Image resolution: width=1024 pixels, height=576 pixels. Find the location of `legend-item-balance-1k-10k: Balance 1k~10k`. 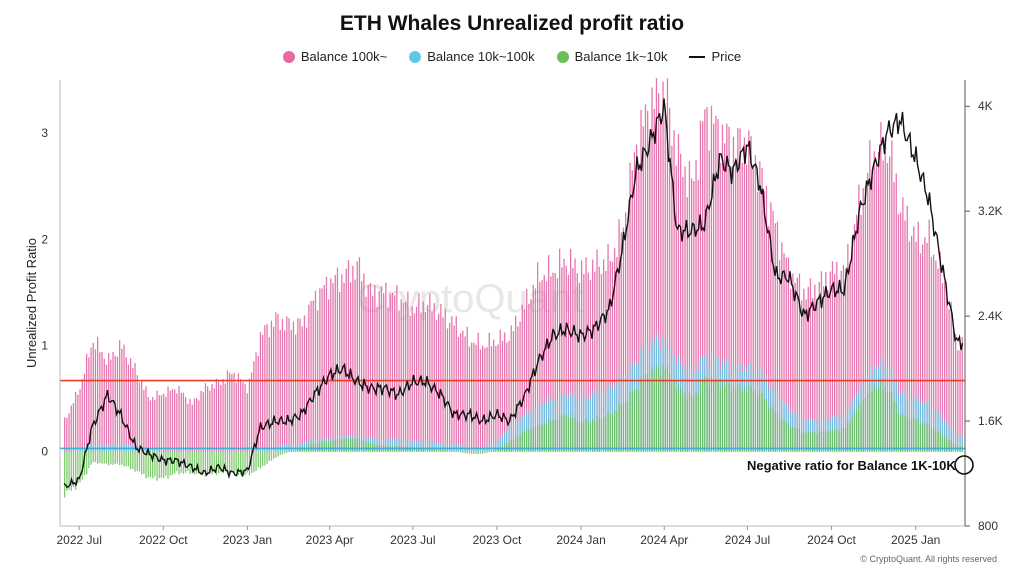

legend-item-balance-1k-10k: Balance 1k~10k is located at coordinates (611, 56).